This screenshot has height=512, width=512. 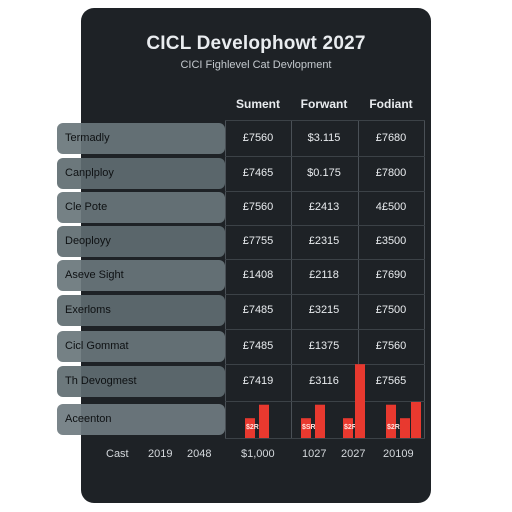 I want to click on table-cell: £7690, so click(x=391, y=275).